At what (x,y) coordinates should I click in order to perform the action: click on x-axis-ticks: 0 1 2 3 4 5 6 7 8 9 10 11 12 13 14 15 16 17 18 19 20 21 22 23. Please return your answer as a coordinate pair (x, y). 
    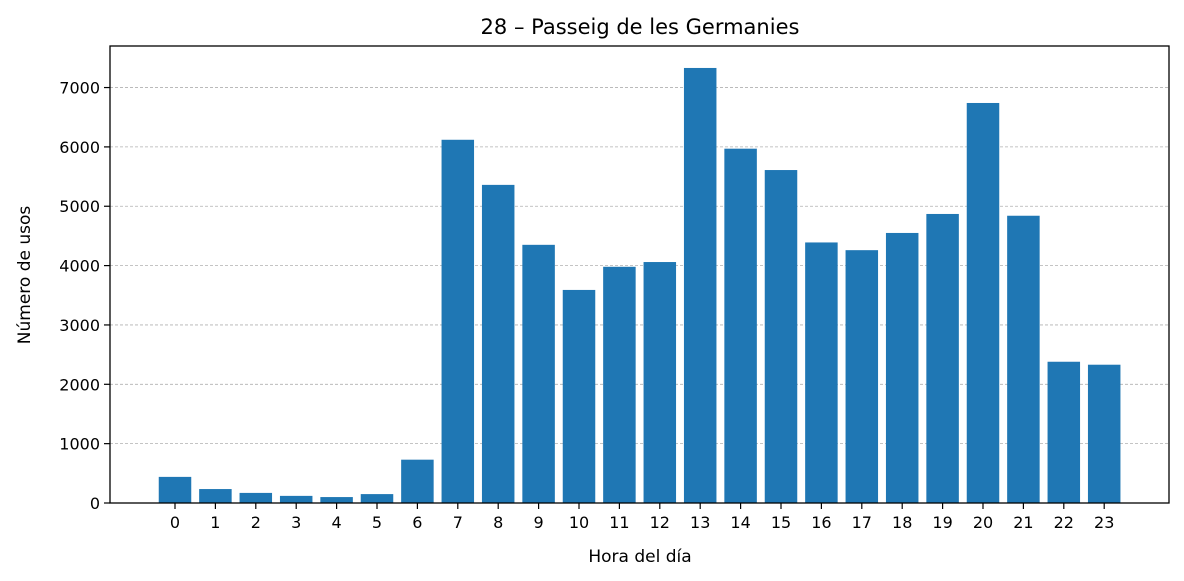
    Looking at the image, I should click on (642, 517).